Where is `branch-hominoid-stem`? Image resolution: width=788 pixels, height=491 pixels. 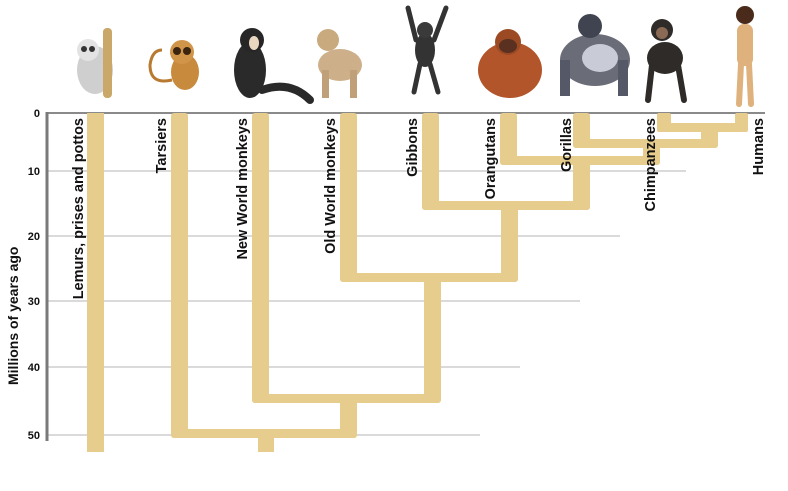
branch-hominoid-stem is located at coordinates (509, 243).